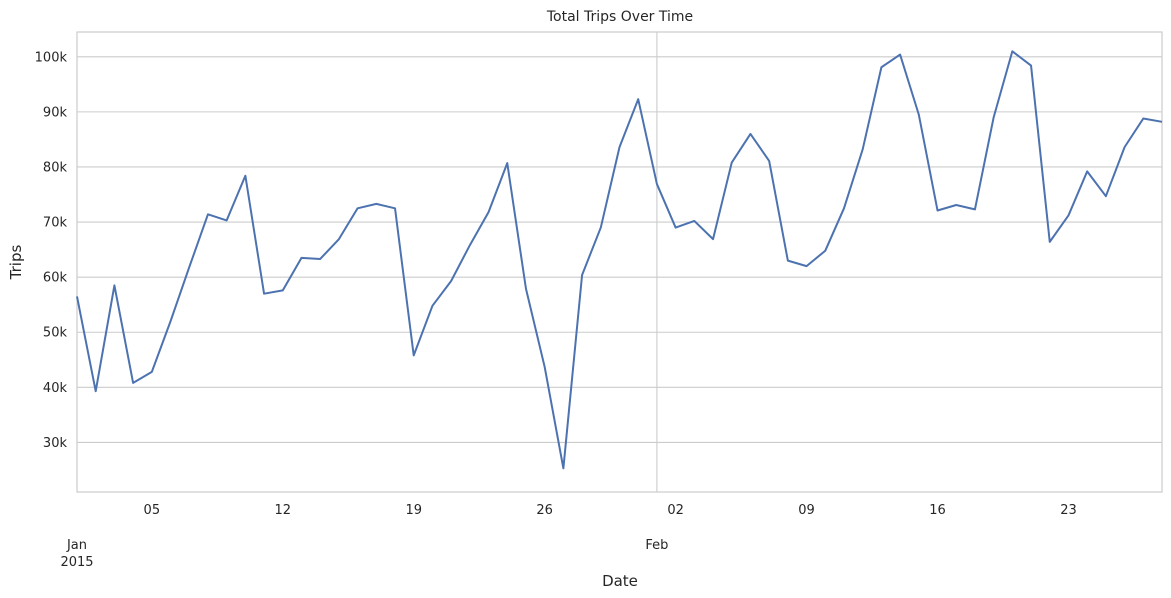 The width and height of the screenshot is (1171, 598). Describe the element at coordinates (55, 223) in the screenshot. I see `y-tick-label: 70k` at that location.